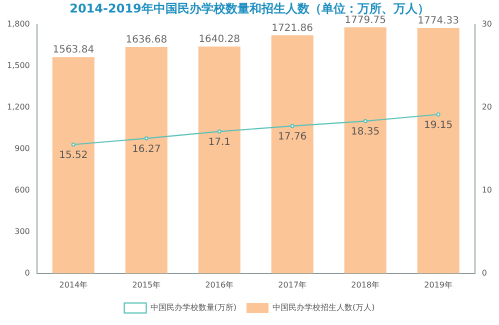 The width and height of the screenshot is (499, 325). I want to click on y-tick-label: 600, so click(22, 189).